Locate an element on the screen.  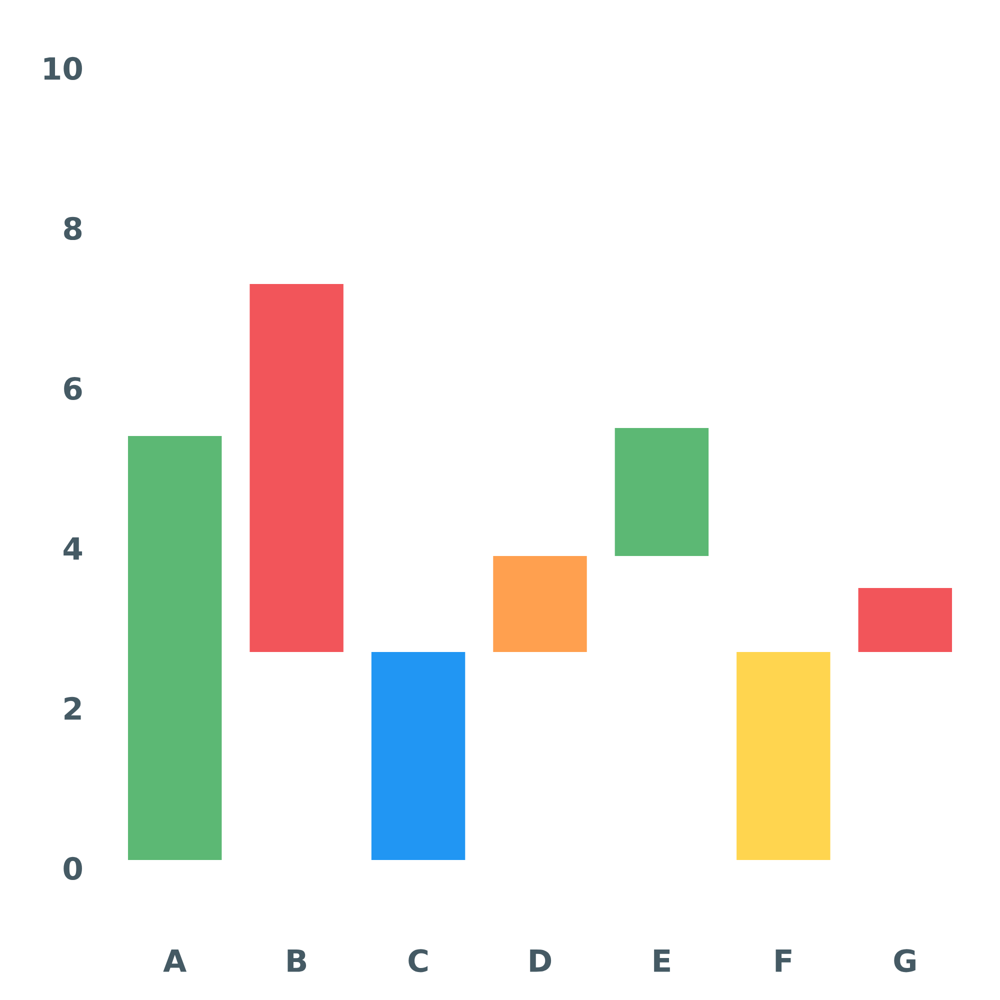
y-tick-label: 6 is located at coordinates (73, 388).